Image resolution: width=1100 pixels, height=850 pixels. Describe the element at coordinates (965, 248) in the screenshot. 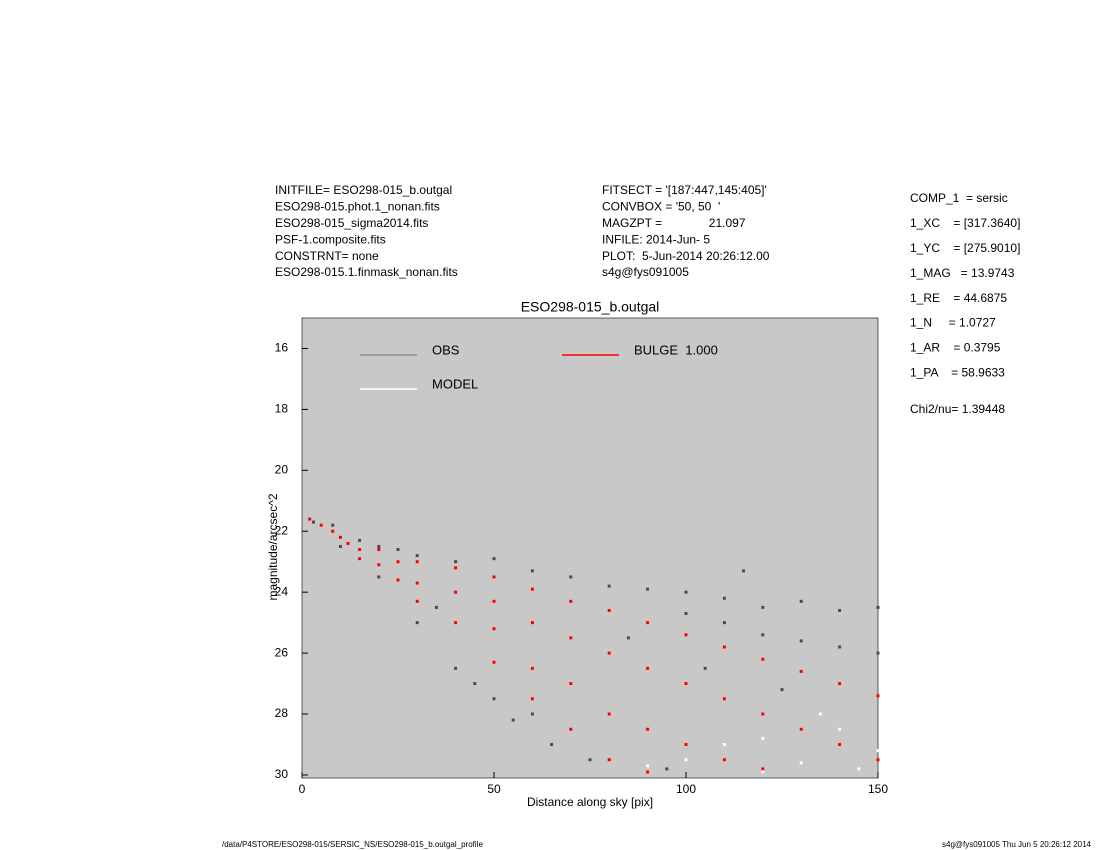

I see `fit-parameter: 1_YC = [275.9010]` at that location.